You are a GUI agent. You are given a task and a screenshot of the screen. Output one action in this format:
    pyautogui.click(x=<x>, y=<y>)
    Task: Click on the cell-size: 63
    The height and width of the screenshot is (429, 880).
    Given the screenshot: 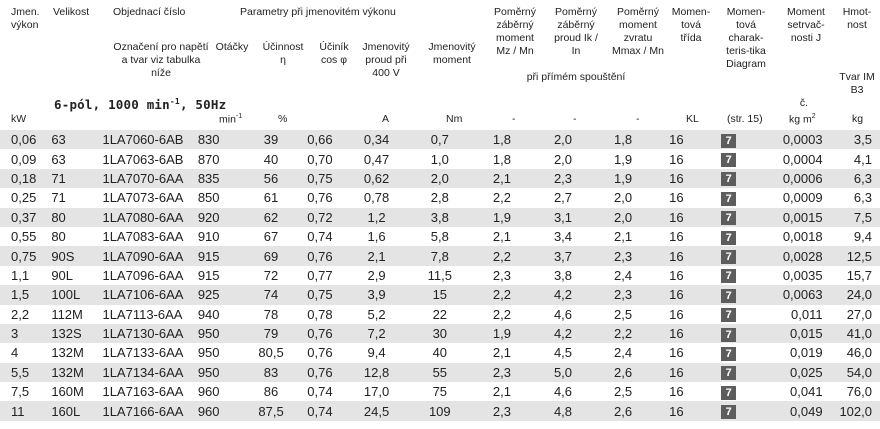 What is the action you would take?
    pyautogui.click(x=77, y=159)
    